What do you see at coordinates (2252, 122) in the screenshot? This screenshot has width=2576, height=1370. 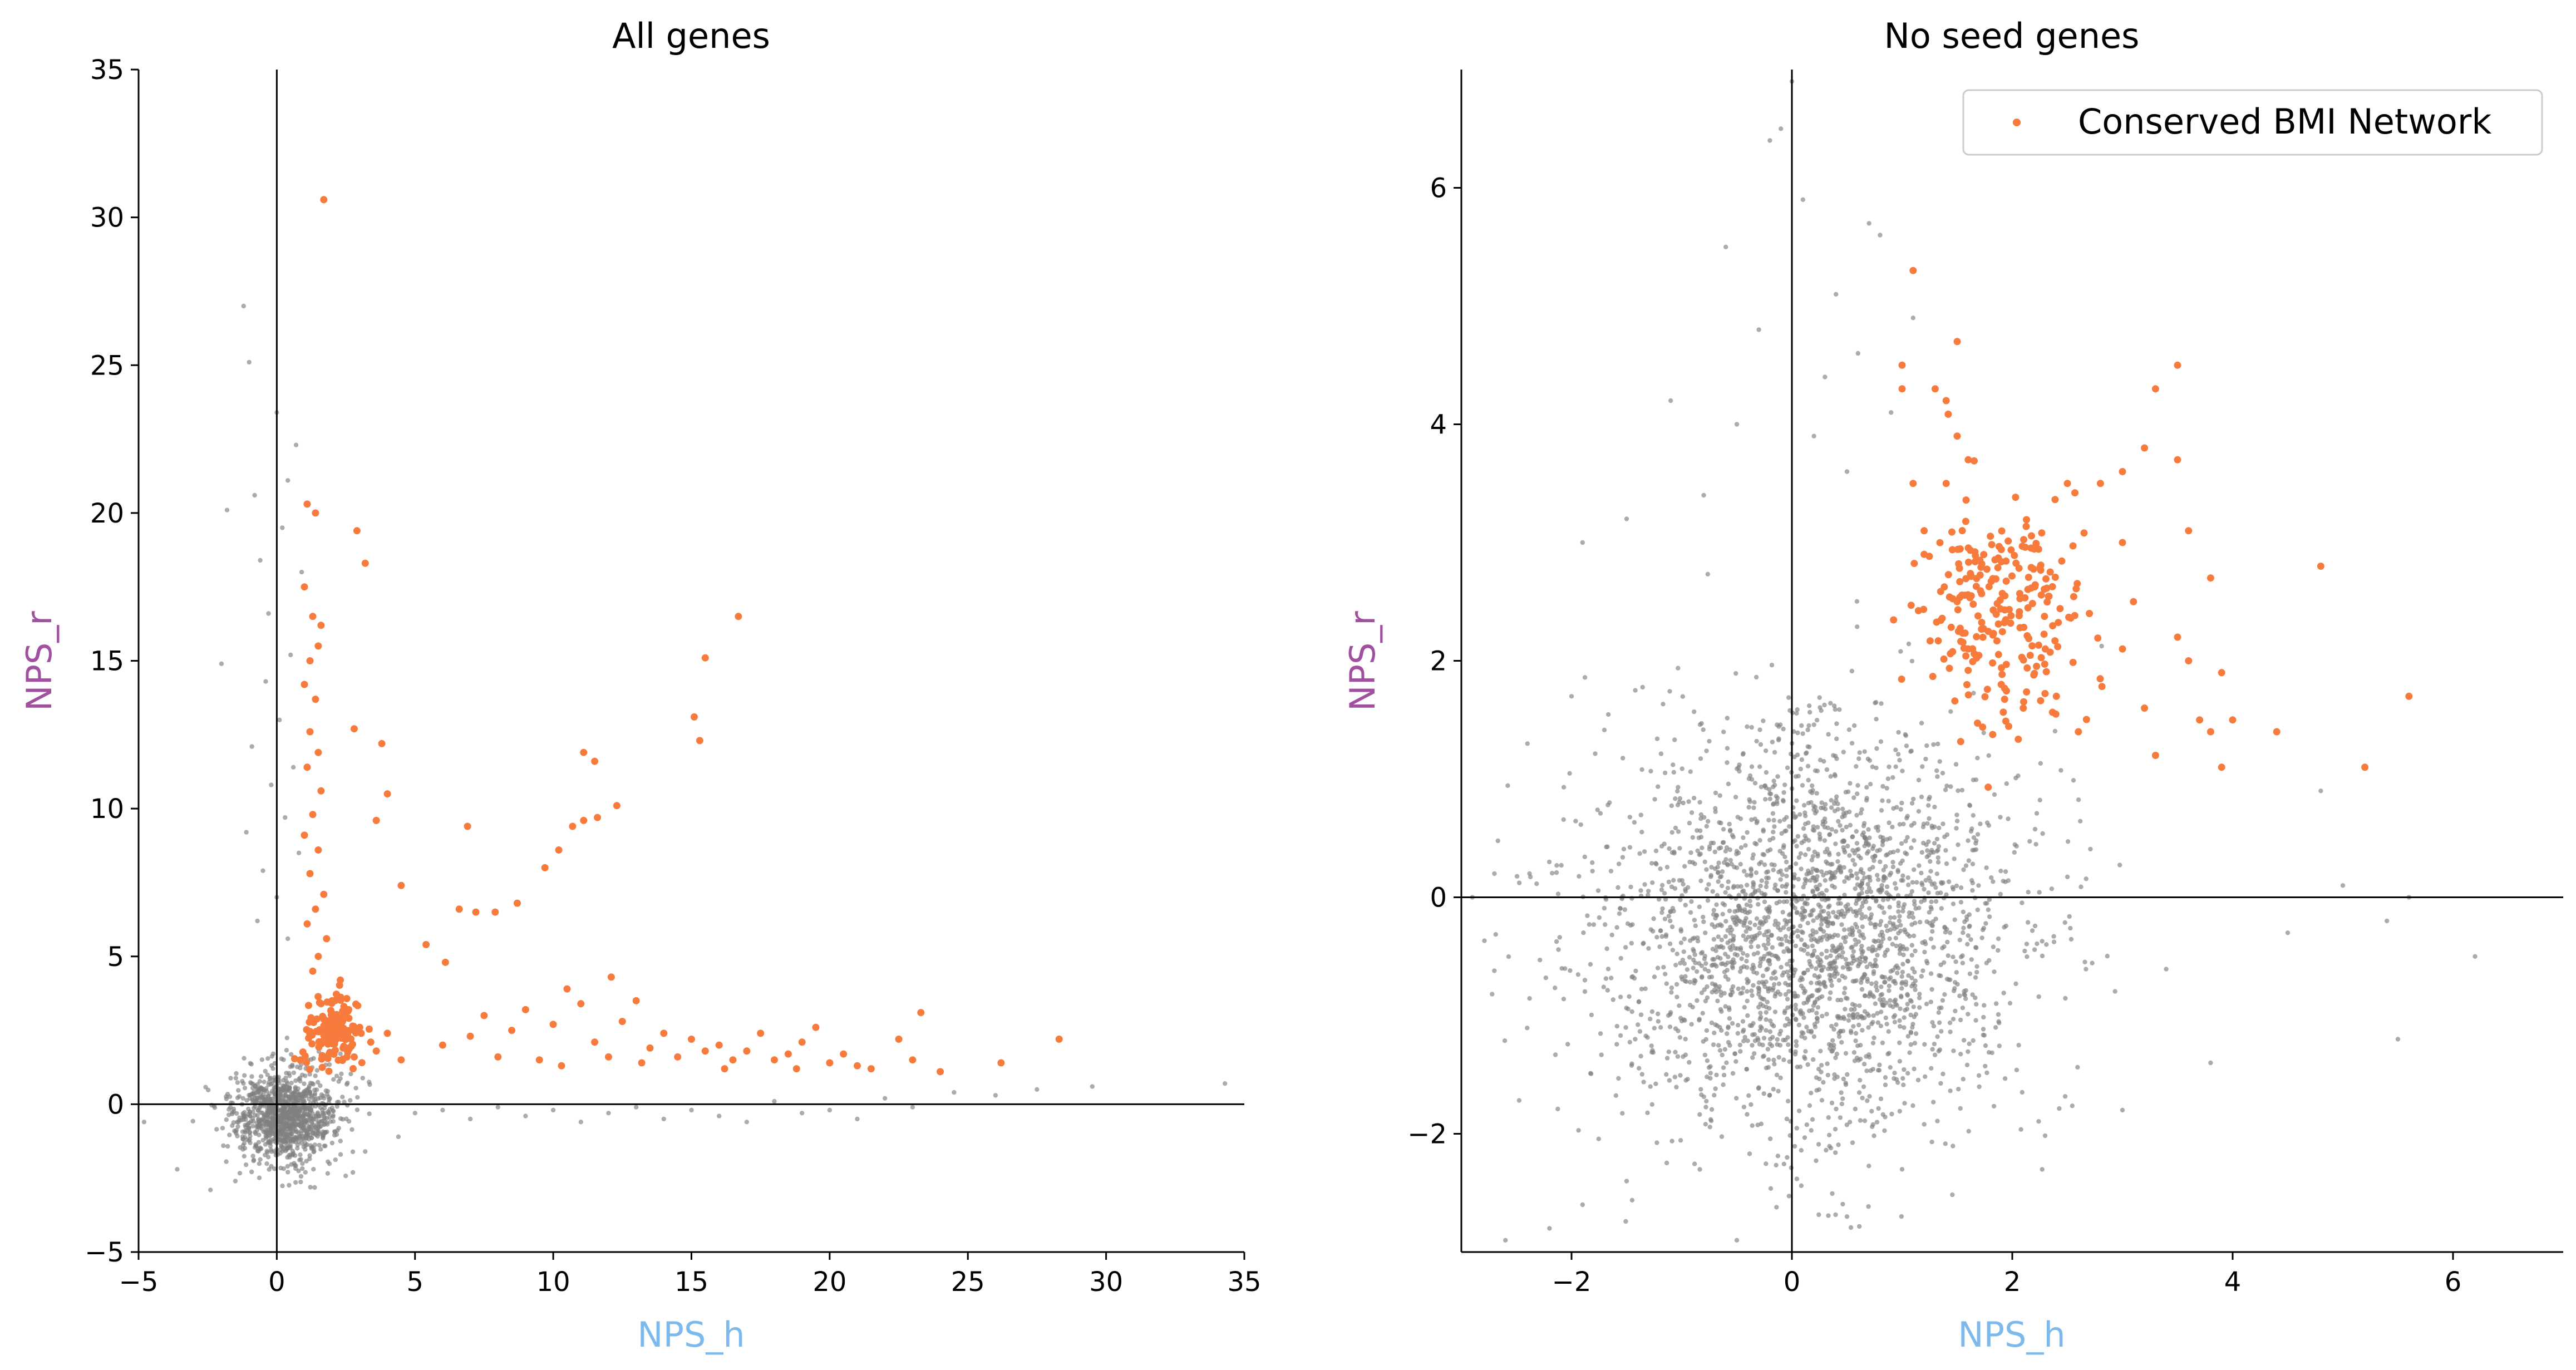 I see `legend: Conserved BMI Network` at bounding box center [2252, 122].